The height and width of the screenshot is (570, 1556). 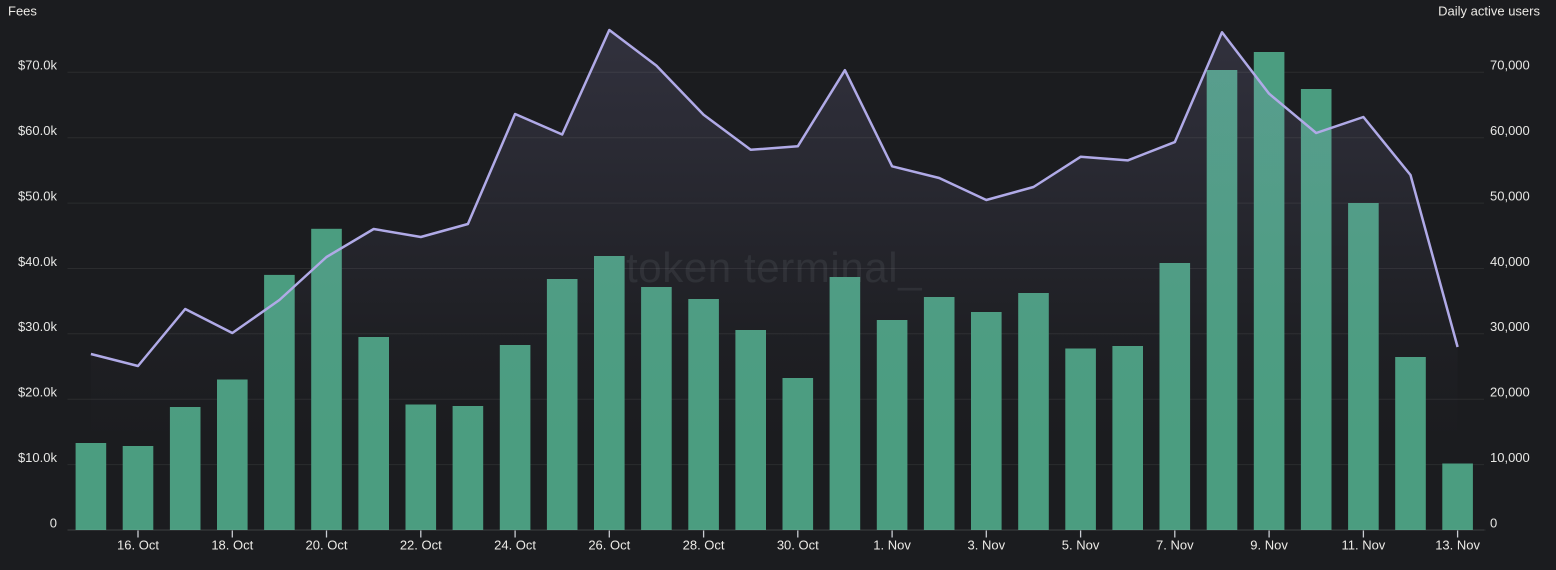 I want to click on svg-text: 13. Nov, so click(x=1457, y=545).